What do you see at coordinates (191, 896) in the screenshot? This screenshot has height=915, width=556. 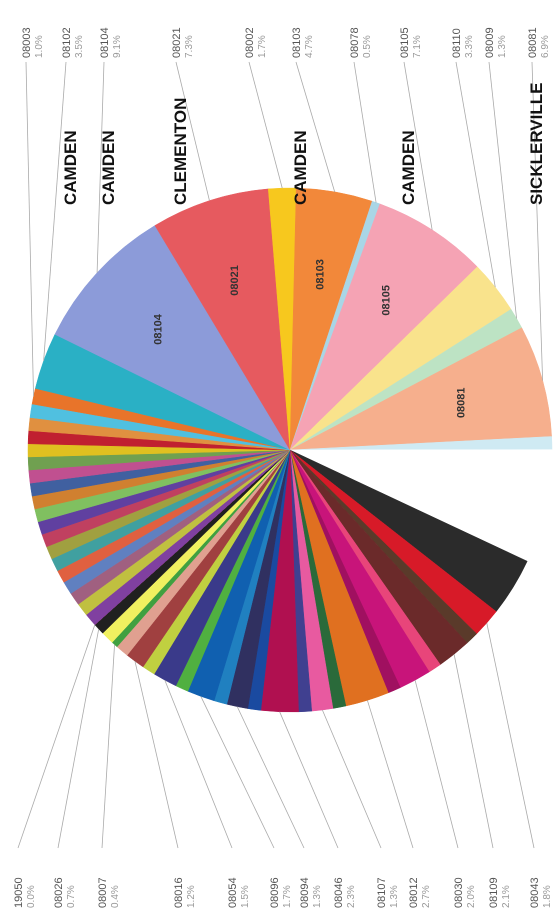 I see `value-label: 1.2%` at bounding box center [191, 896].